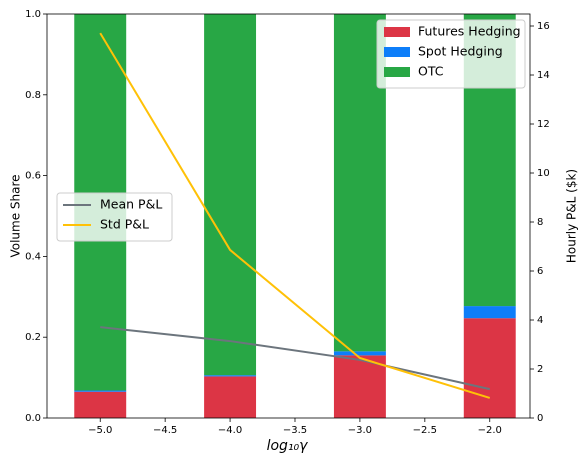  Describe the element at coordinates (543, 75) in the screenshot. I see `y2-tick-label: 14` at that location.